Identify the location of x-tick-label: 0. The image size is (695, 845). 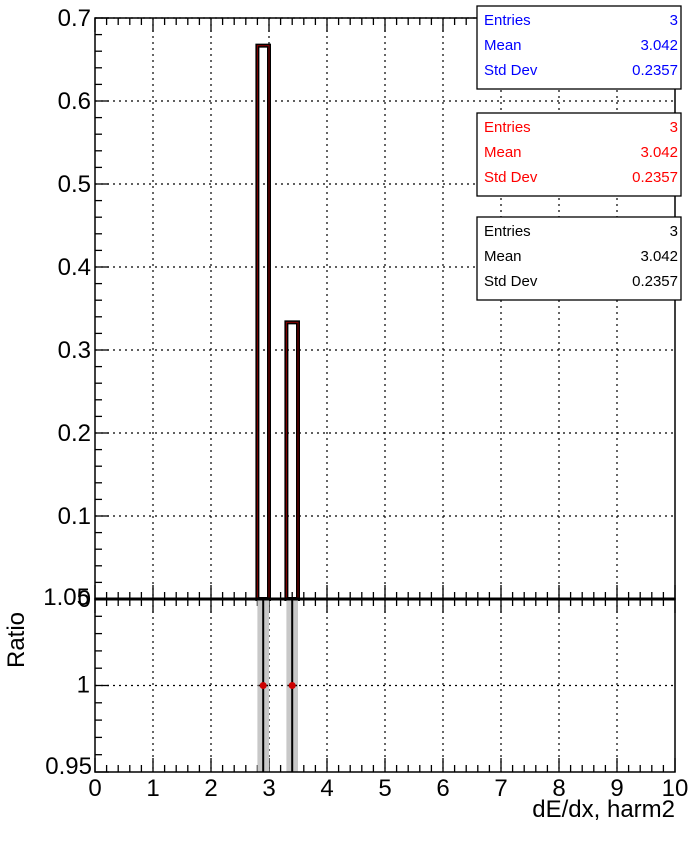
(94, 788).